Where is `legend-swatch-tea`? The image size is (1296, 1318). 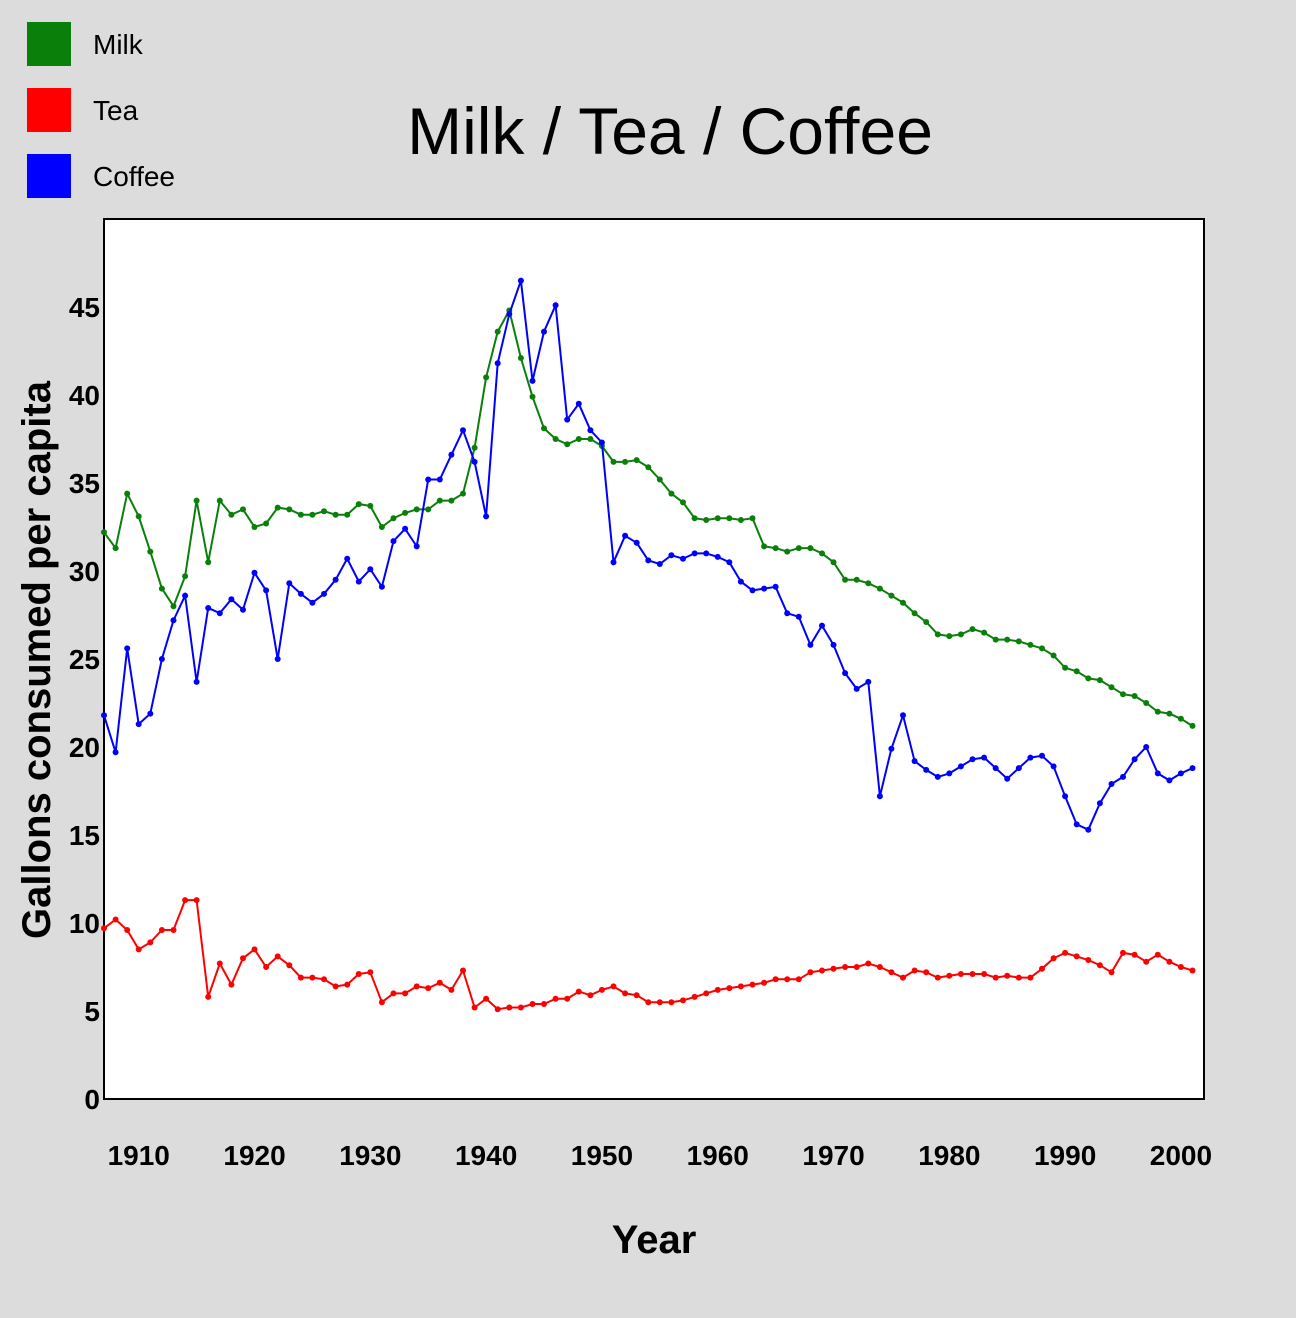 legend-swatch-tea is located at coordinates (49, 110).